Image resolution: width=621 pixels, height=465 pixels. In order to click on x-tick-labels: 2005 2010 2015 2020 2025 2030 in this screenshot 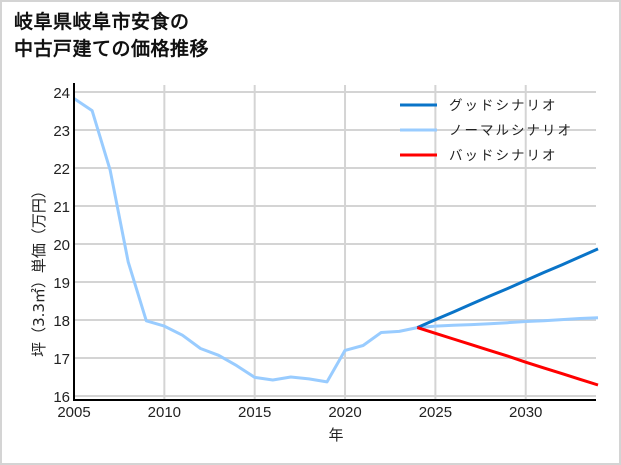, I will do `click(299, 412)`.